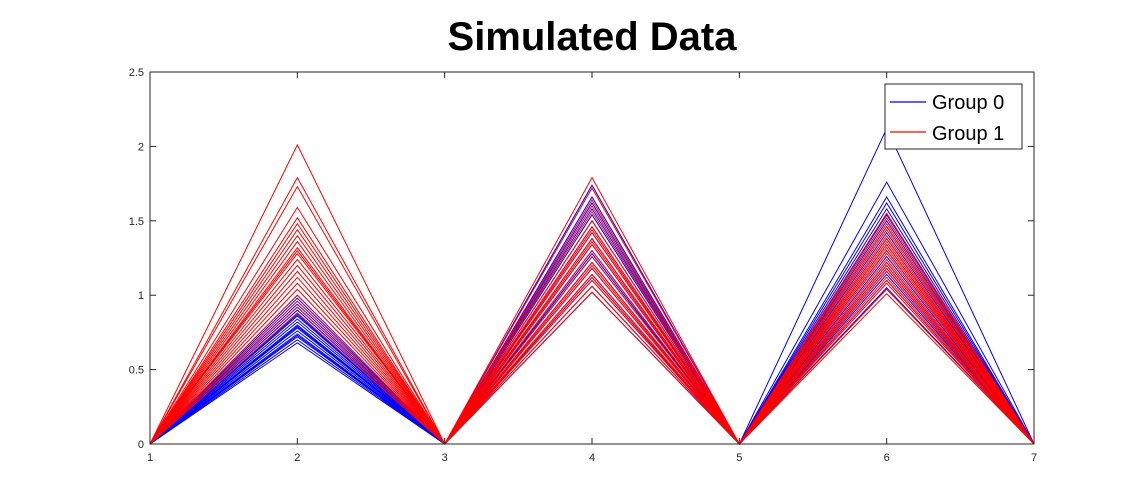 The image size is (1143, 500). What do you see at coordinates (968, 134) in the screenshot?
I see `legend-label-group-1: Group 1` at bounding box center [968, 134].